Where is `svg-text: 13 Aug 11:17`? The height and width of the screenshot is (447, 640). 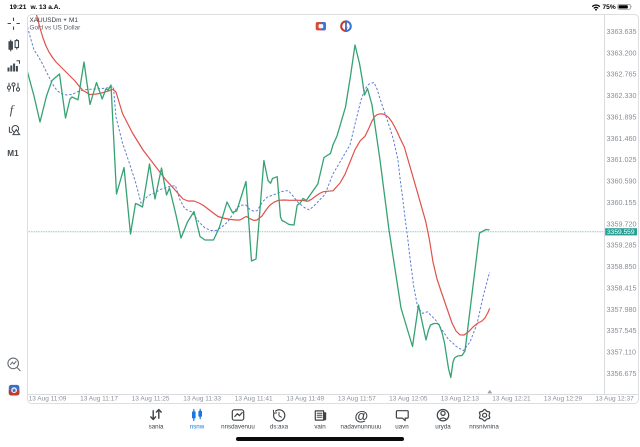 svg-text: 13 Aug 11:17 is located at coordinates (99, 399).